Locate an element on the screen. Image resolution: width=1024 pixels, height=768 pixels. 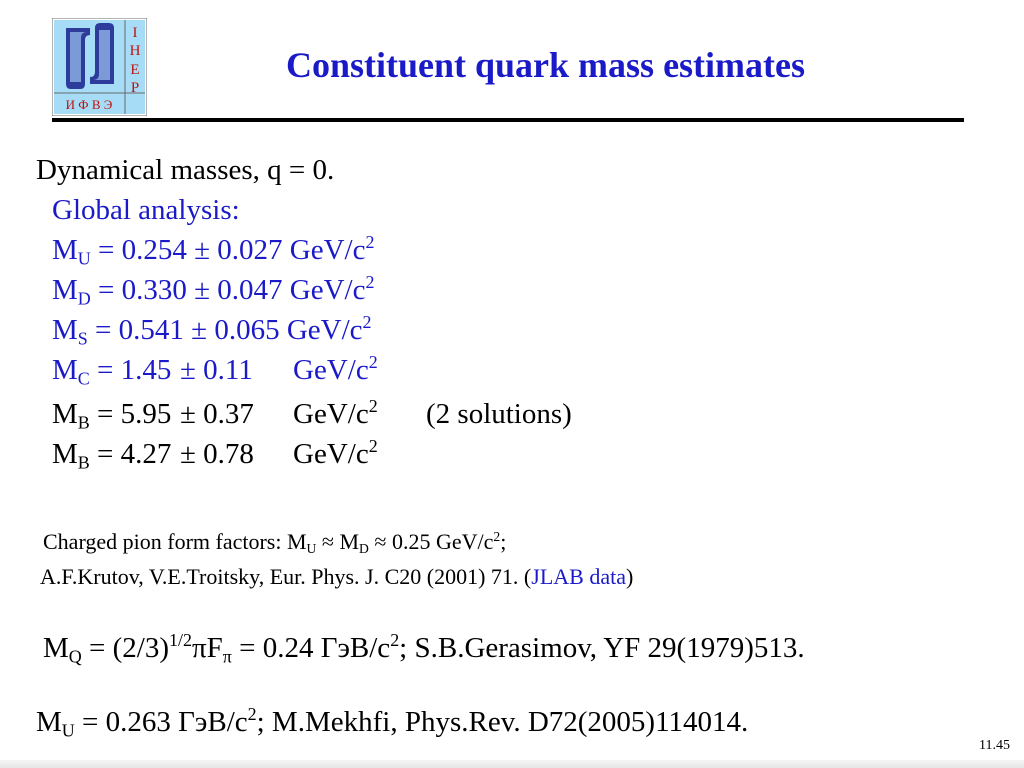
mass-row-u: MU = 0.254 ± 0.027 GeV/c2 is located at coordinates (213, 250).